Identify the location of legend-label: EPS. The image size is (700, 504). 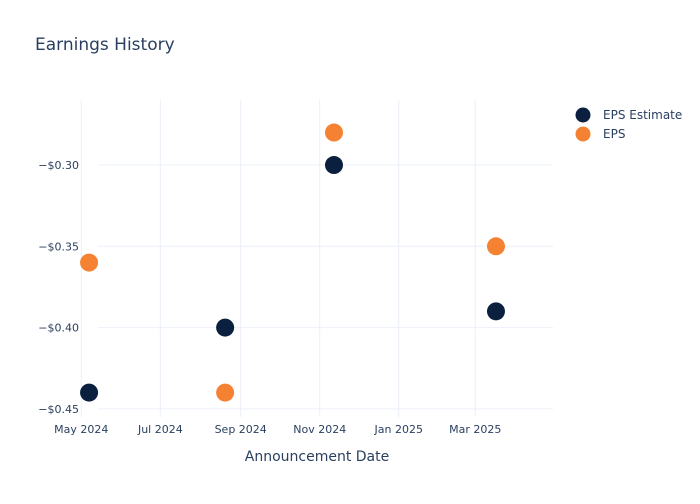
(614, 134).